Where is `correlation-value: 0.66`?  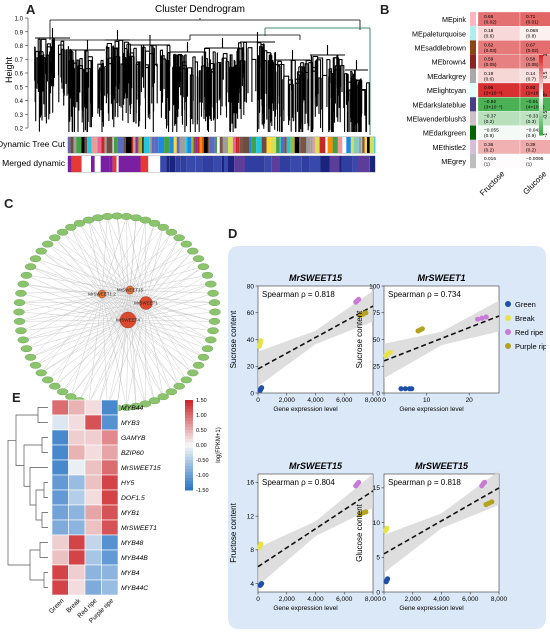 correlation-value: 0.66 is located at coordinates (489, 17).